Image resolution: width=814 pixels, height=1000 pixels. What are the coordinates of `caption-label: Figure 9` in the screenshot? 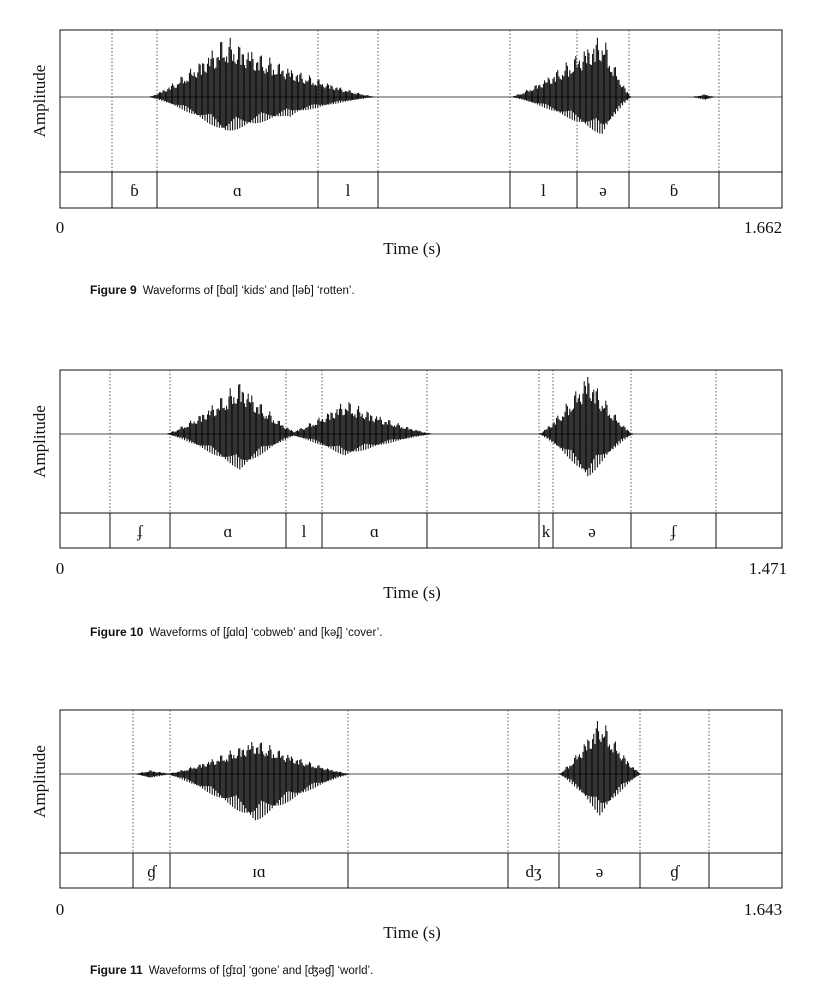 It's located at (113, 290).